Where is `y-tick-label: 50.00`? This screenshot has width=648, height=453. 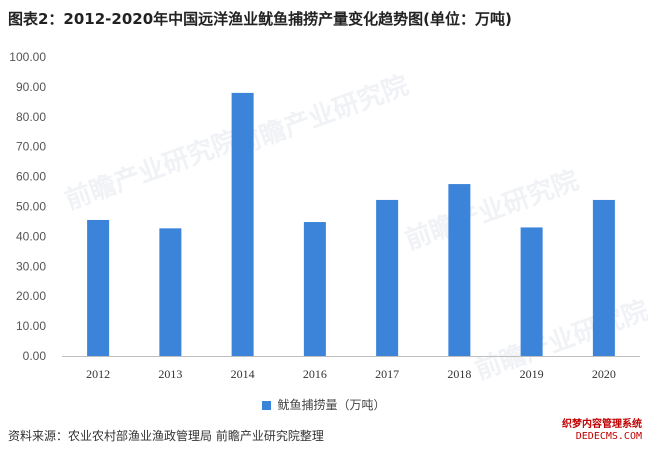
y-tick-label: 50.00 is located at coordinates (31, 207).